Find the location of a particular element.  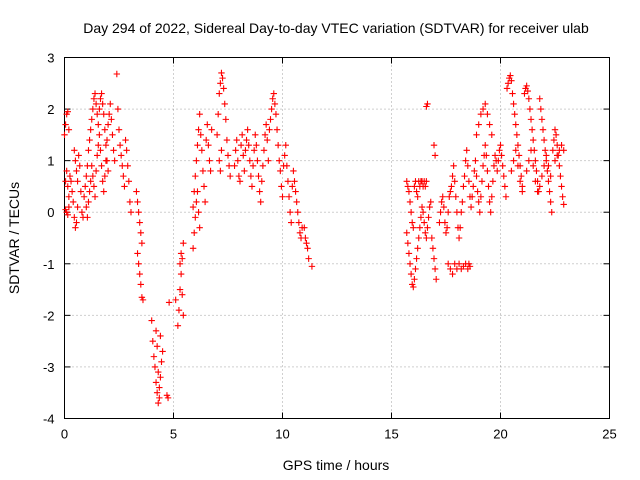

x-tick-label: 25 is located at coordinates (609, 434).